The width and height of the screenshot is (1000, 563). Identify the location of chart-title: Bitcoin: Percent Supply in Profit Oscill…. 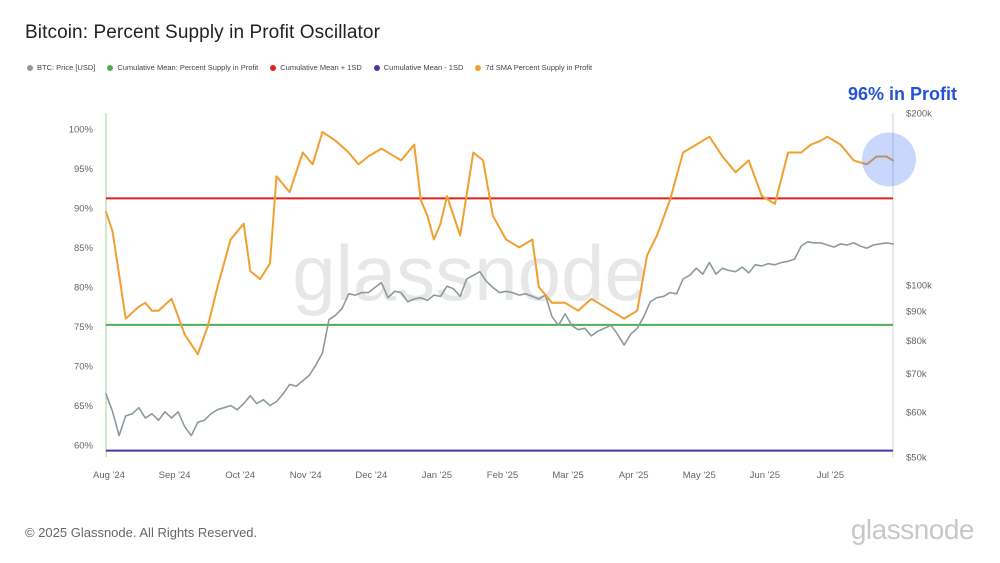
(202, 32).